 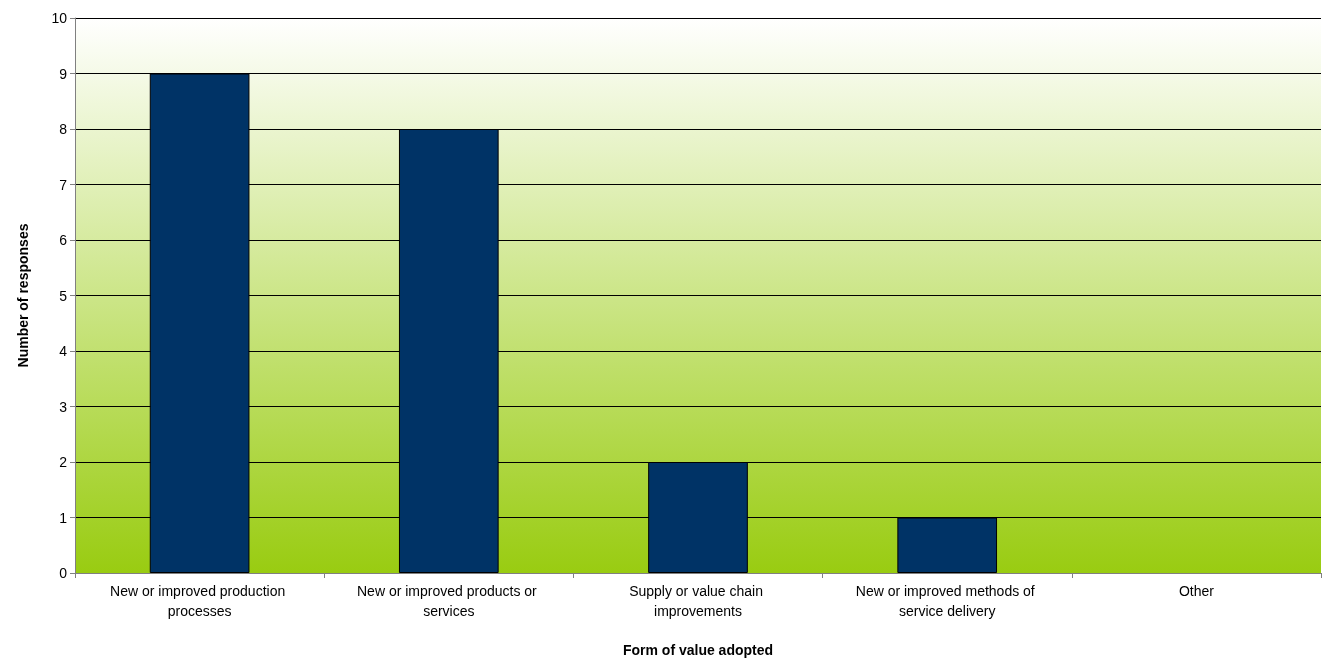 I want to click on y-tick-label: 2, so click(x=63, y=462).